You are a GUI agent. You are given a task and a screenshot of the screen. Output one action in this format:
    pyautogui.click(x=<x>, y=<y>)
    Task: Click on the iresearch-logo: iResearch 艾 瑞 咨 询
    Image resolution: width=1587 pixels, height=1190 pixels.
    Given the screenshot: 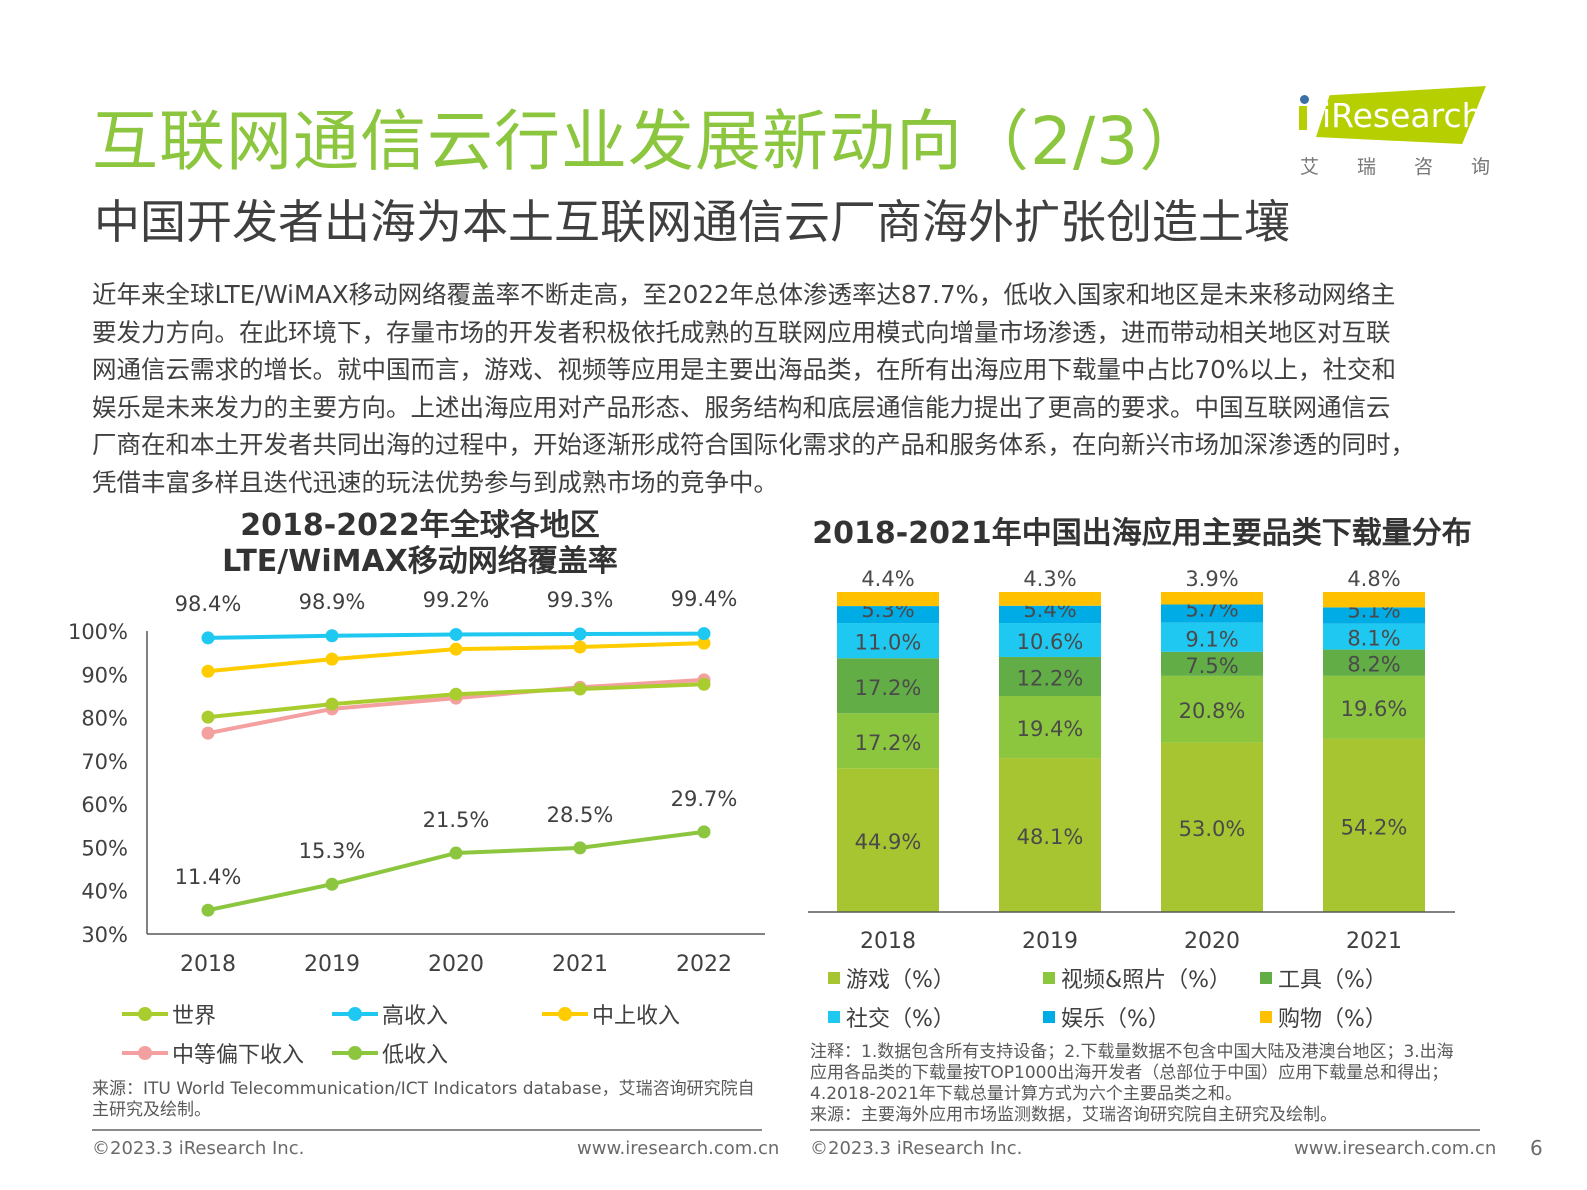 What is the action you would take?
    pyautogui.click(x=1393, y=132)
    